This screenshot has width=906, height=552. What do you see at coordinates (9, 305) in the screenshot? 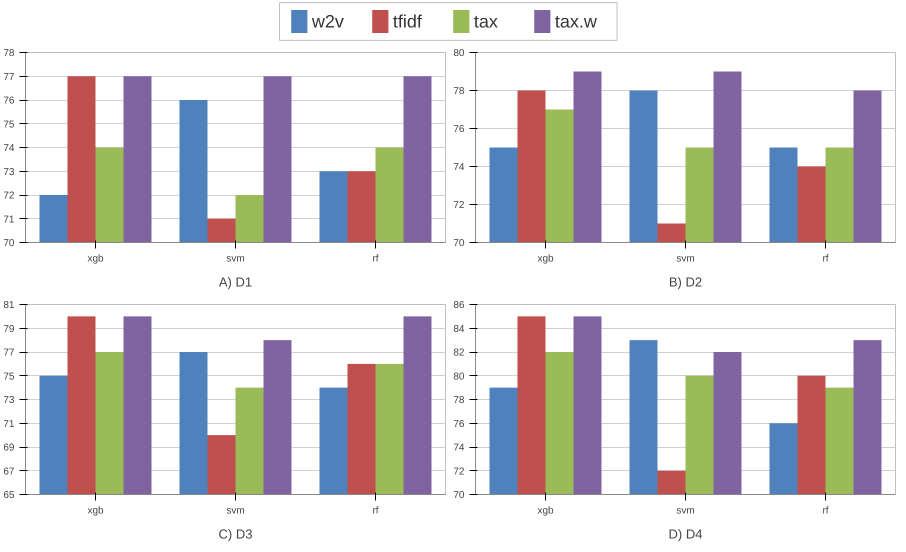
I see `y-tick-label: 81` at bounding box center [9, 305].